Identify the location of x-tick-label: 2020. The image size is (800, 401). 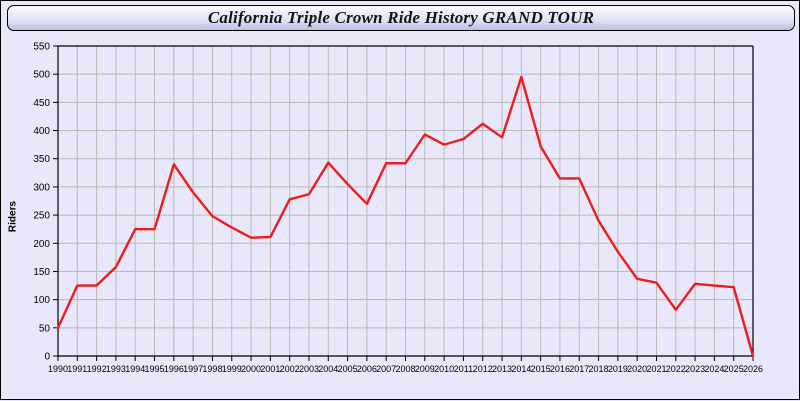
(637, 369).